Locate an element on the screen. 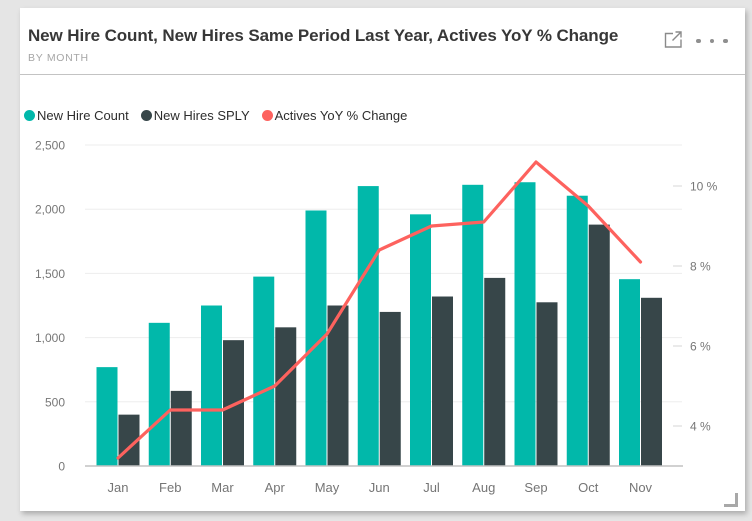  right-axis-tick-label: 6 % is located at coordinates (700, 347).